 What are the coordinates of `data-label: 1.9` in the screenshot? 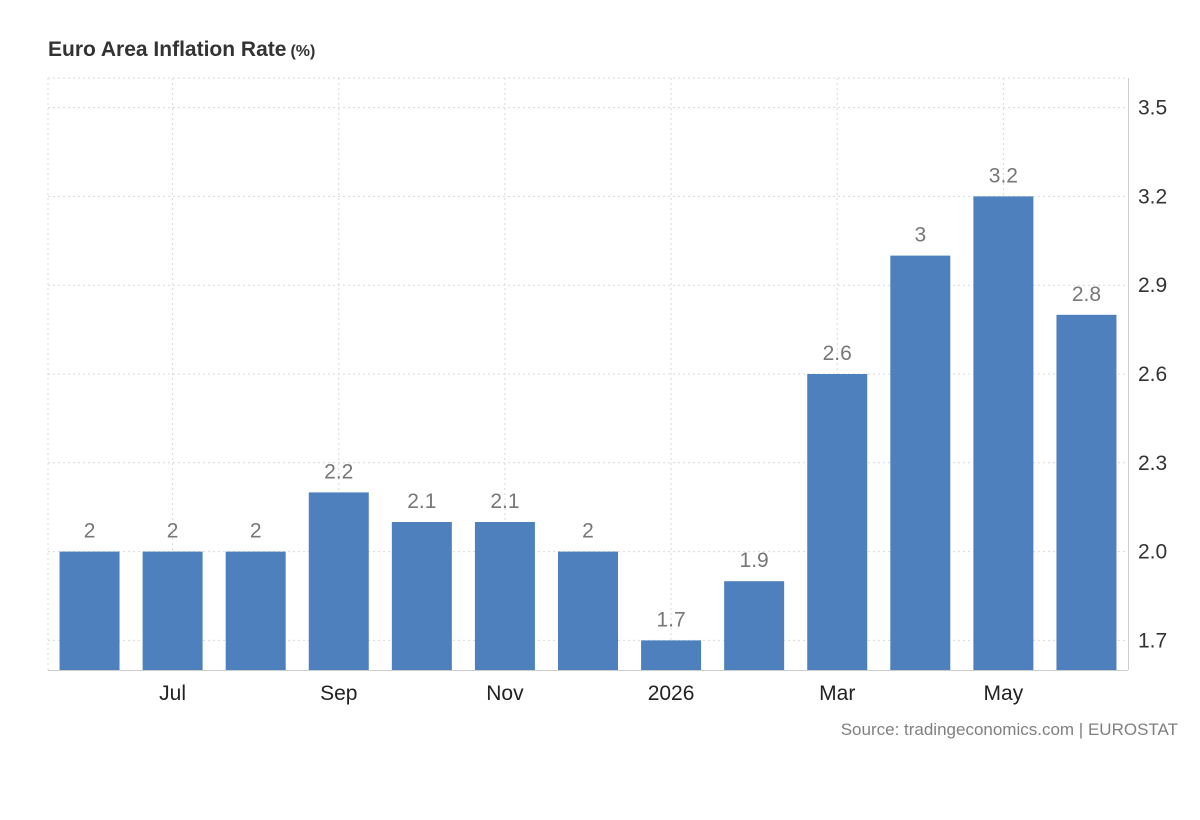 It's located at (754, 560).